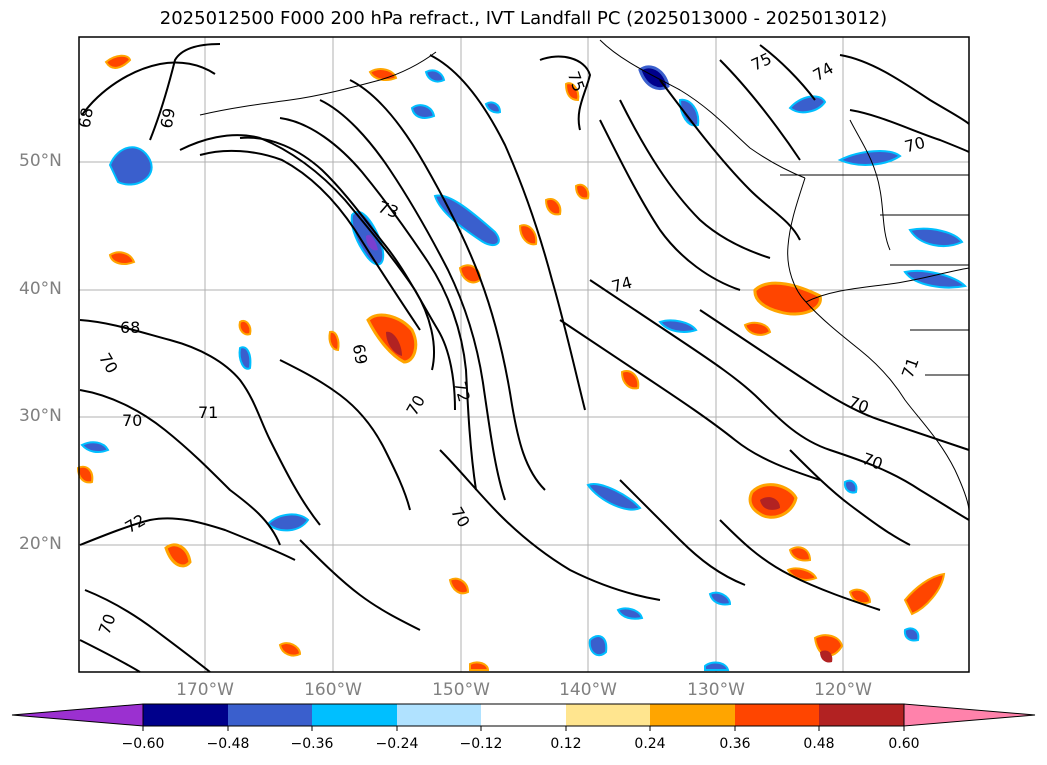 The width and height of the screenshot is (1047, 765). Describe the element at coordinates (650, 744) in the screenshot. I see `colorbar-tick-label: 0.24` at that location.